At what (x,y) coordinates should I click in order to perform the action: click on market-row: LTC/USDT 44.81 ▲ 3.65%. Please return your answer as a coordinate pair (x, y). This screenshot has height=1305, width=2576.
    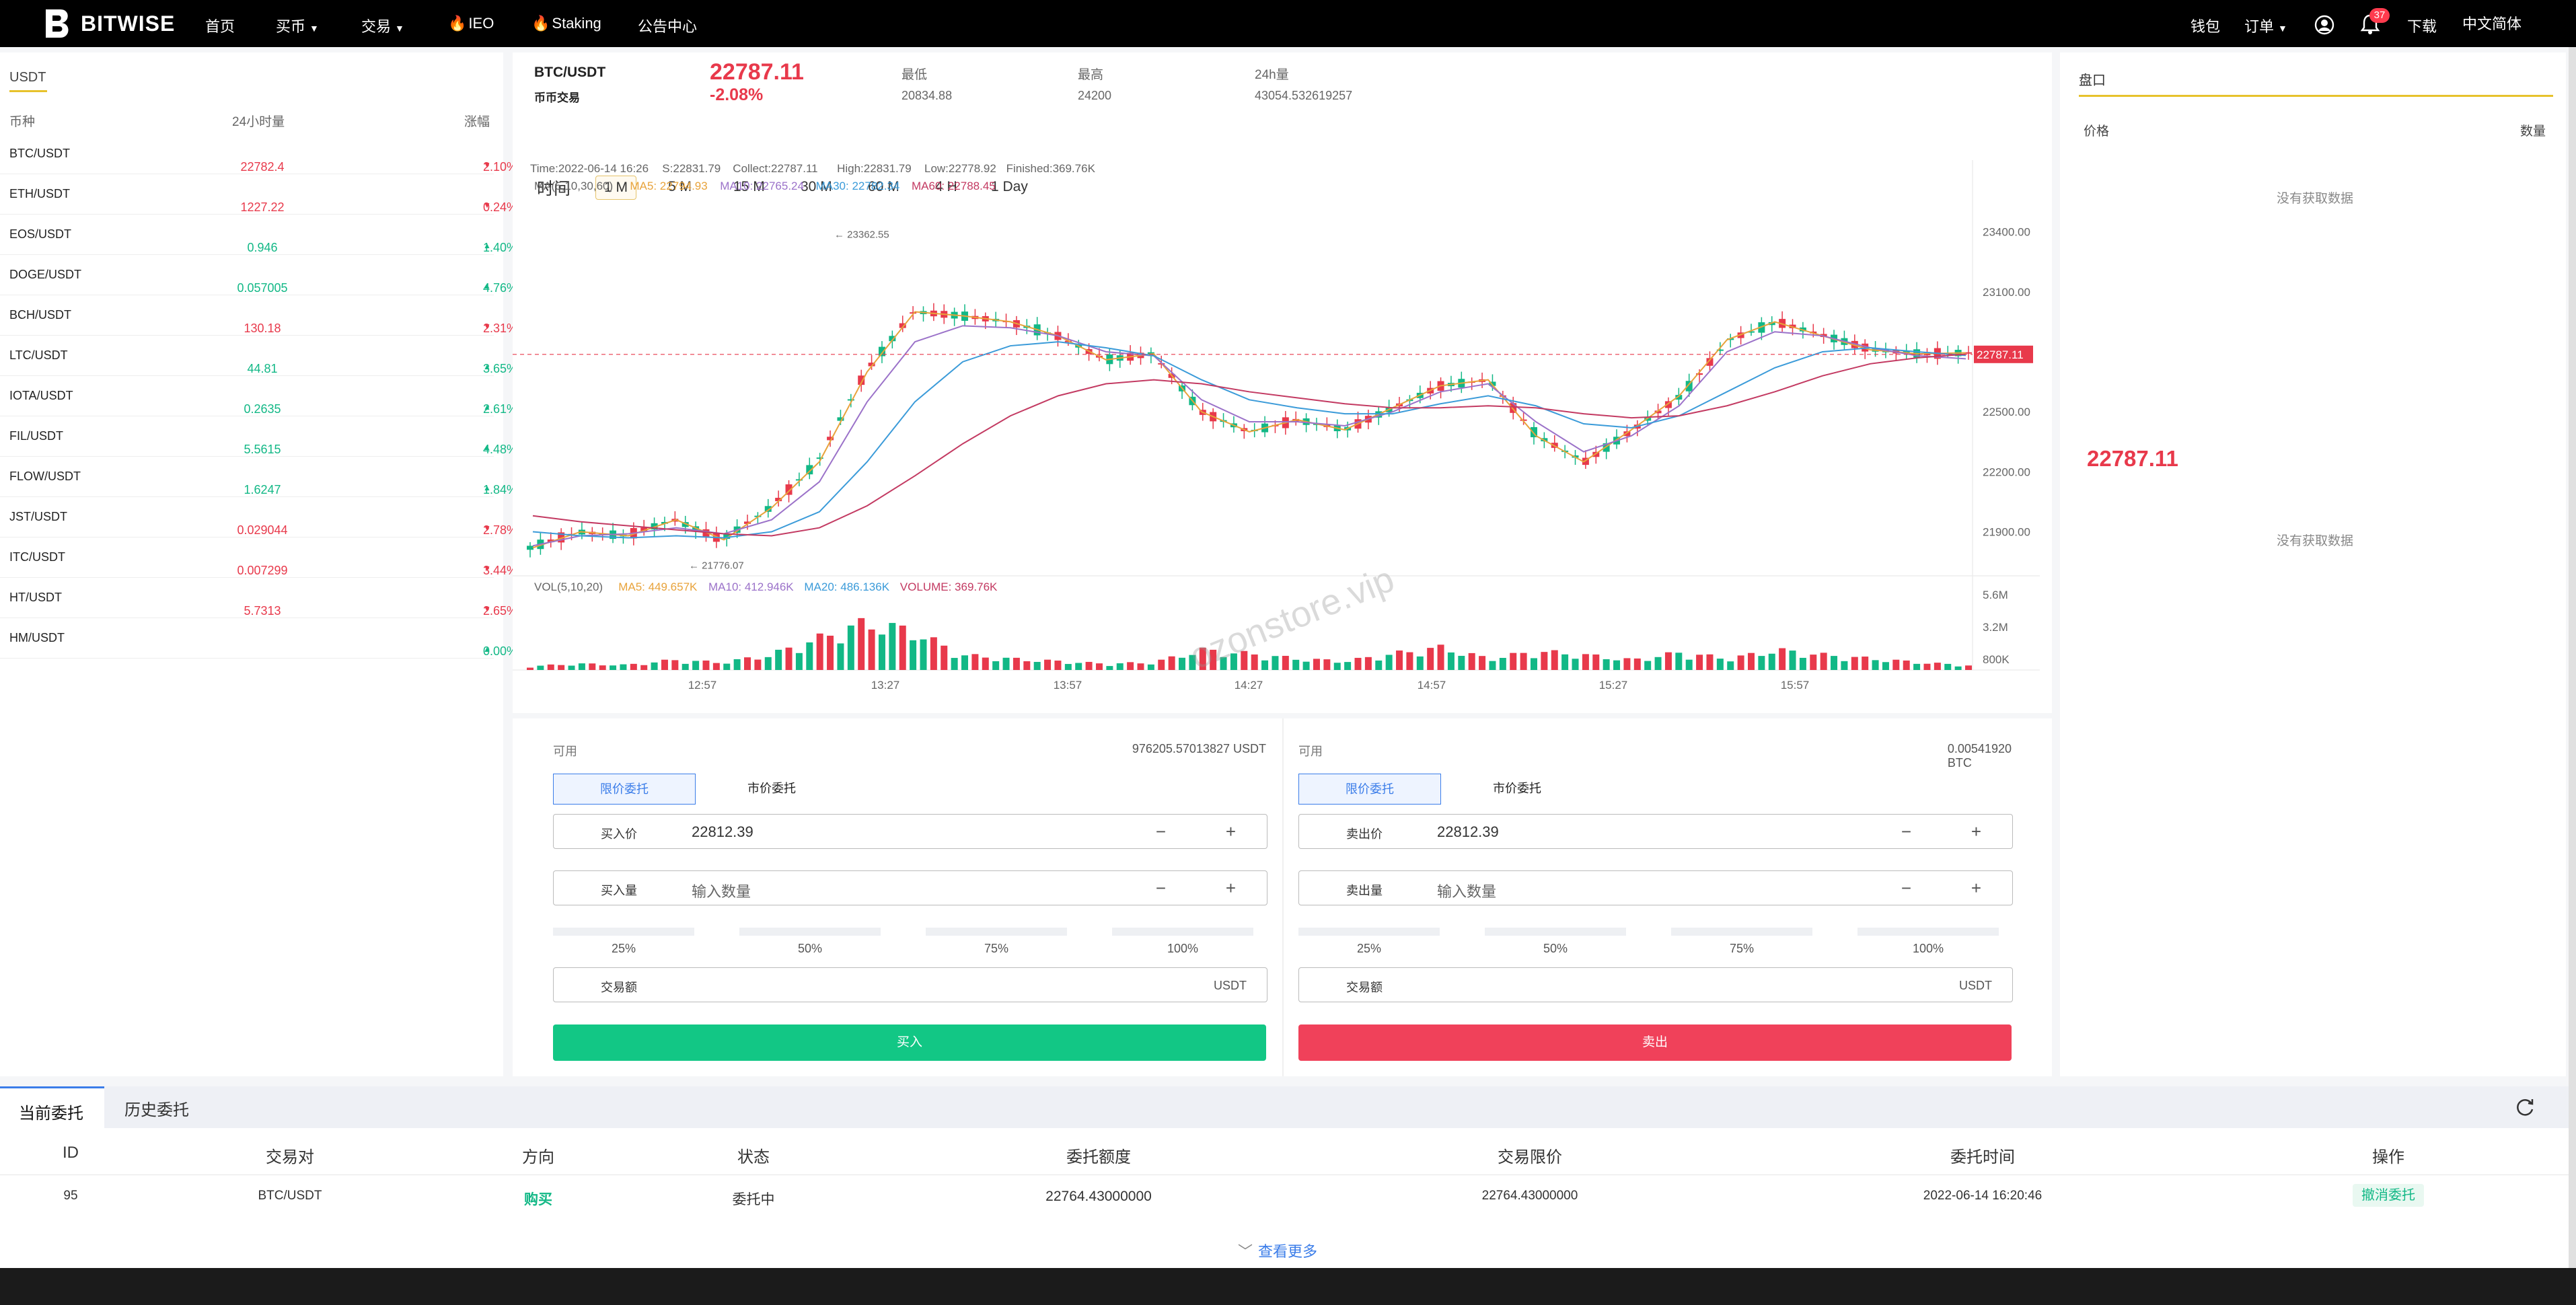
    Looking at the image, I should click on (258, 355).